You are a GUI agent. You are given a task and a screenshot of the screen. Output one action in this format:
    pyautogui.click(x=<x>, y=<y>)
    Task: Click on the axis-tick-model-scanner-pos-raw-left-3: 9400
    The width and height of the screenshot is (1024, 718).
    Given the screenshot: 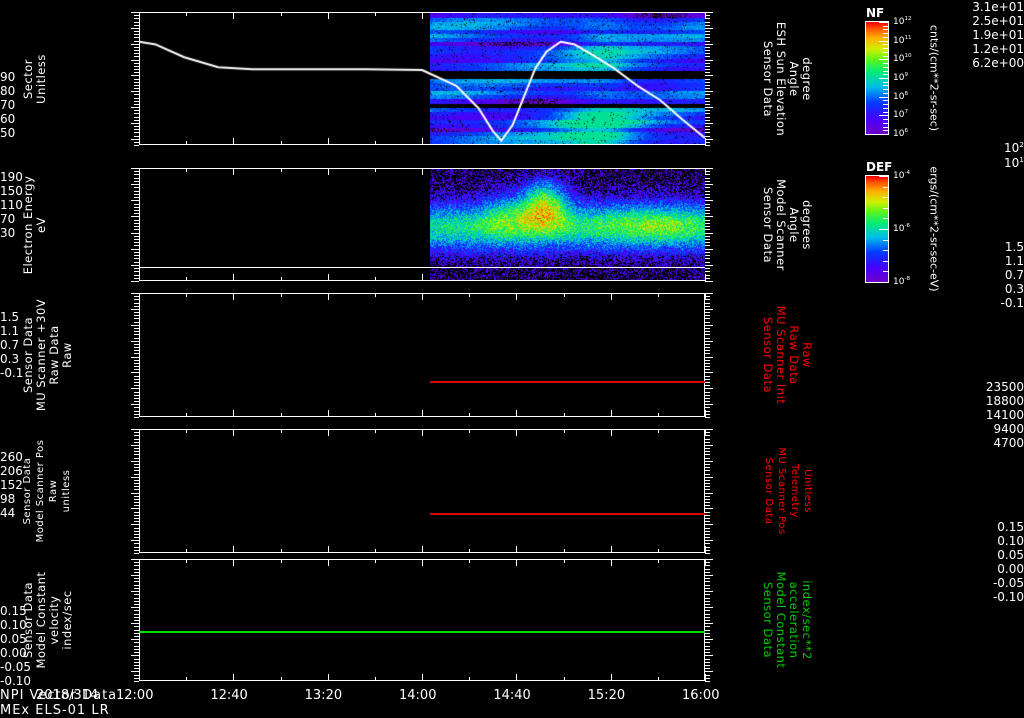 What is the action you would take?
    pyautogui.click(x=512, y=429)
    